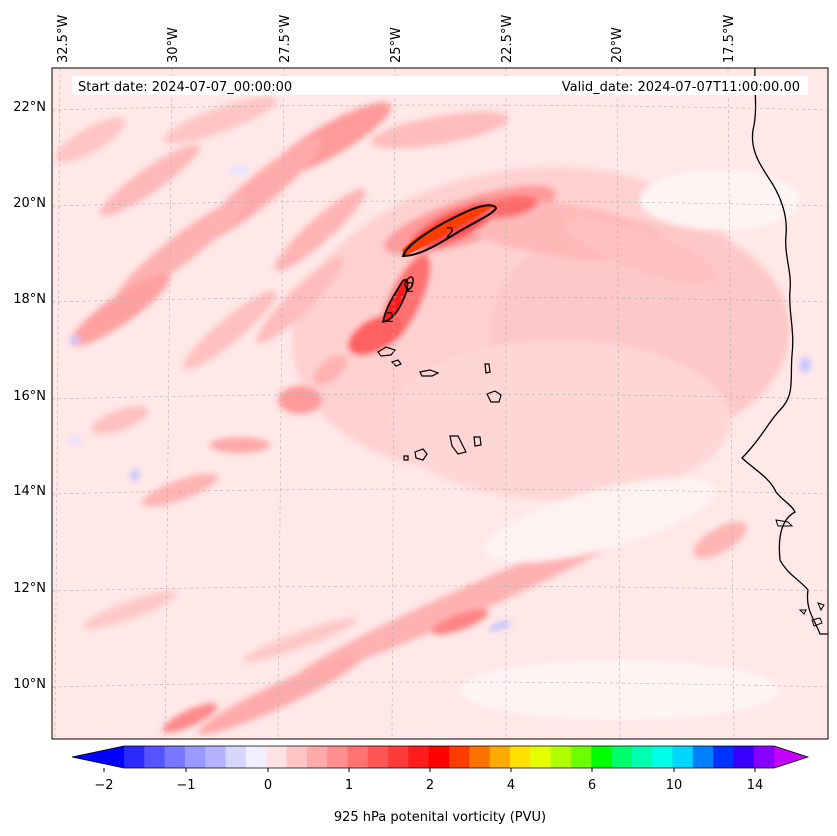 Image resolution: width=837 pixels, height=836 pixels. I want to click on lon-tick-label: 17.5°W, so click(729, 39).